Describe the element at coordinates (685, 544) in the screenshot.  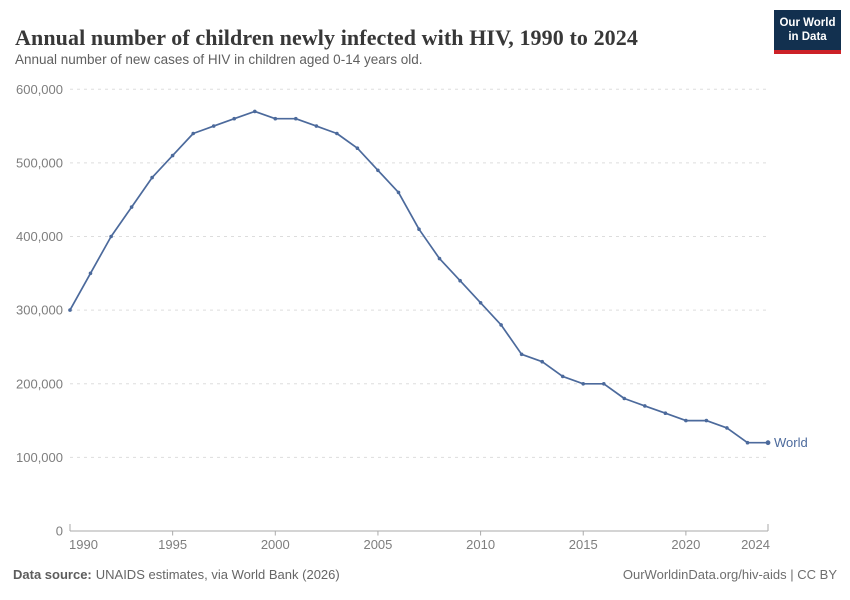
I see `x-axis-tick-label: 2020` at that location.